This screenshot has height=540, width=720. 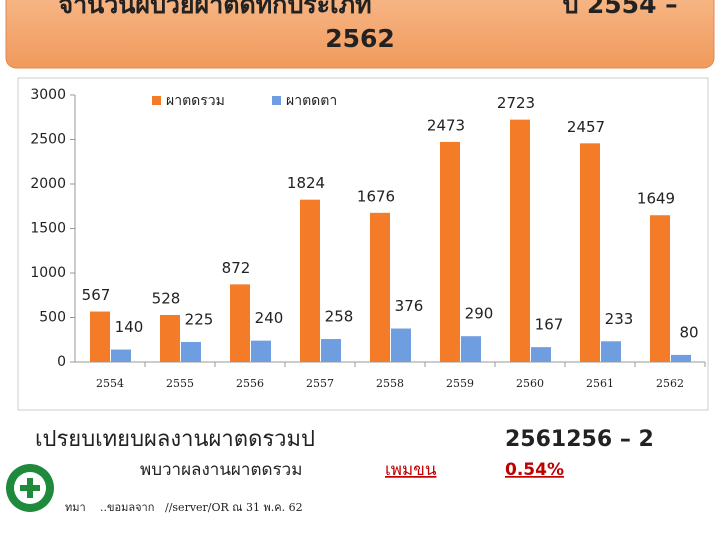 I want to click on value-label: 240, so click(x=269, y=318).